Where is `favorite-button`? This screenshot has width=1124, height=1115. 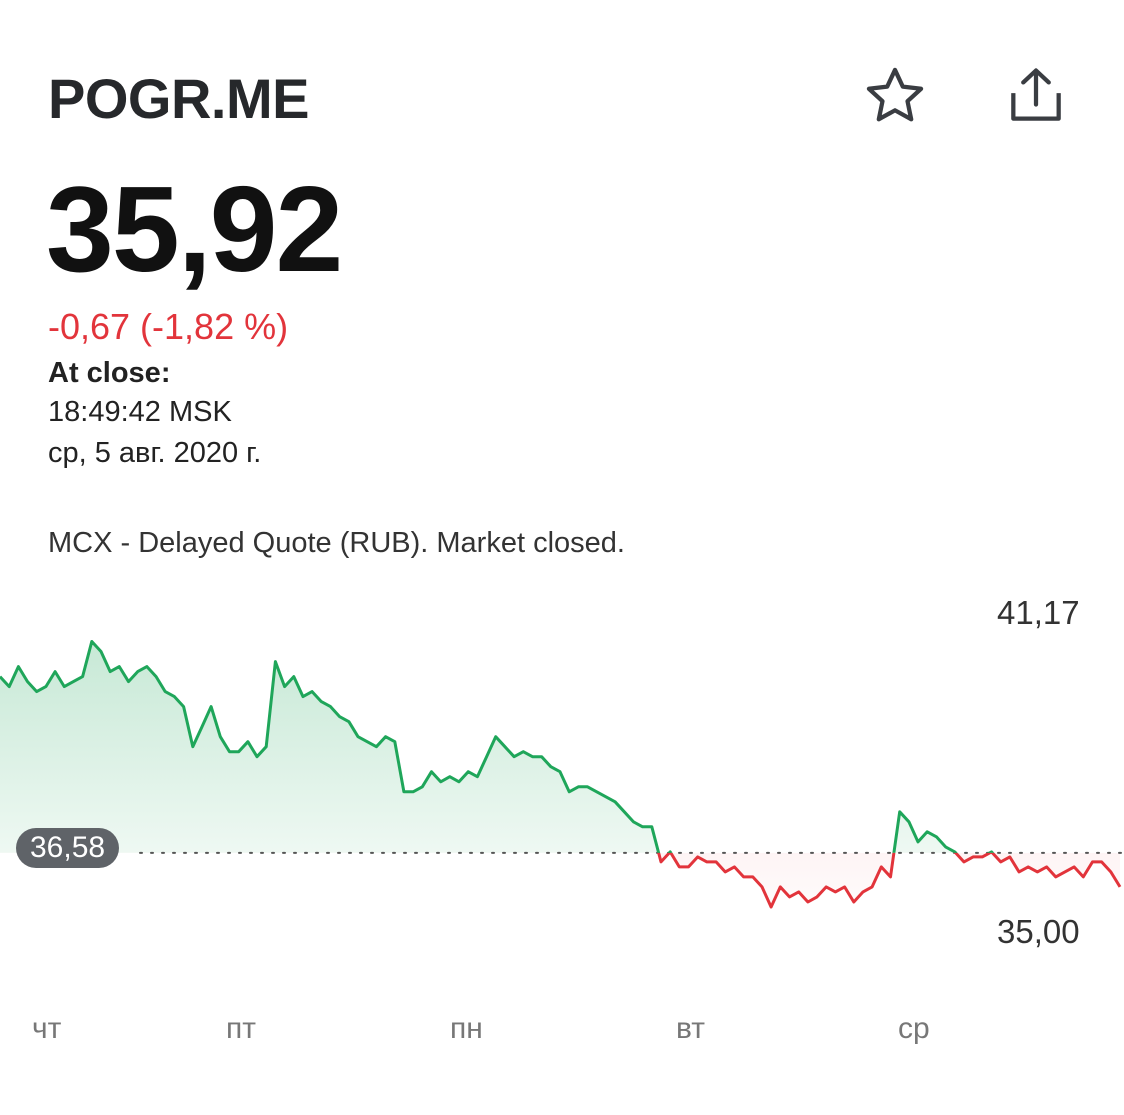
favorite-button is located at coordinates (895, 96).